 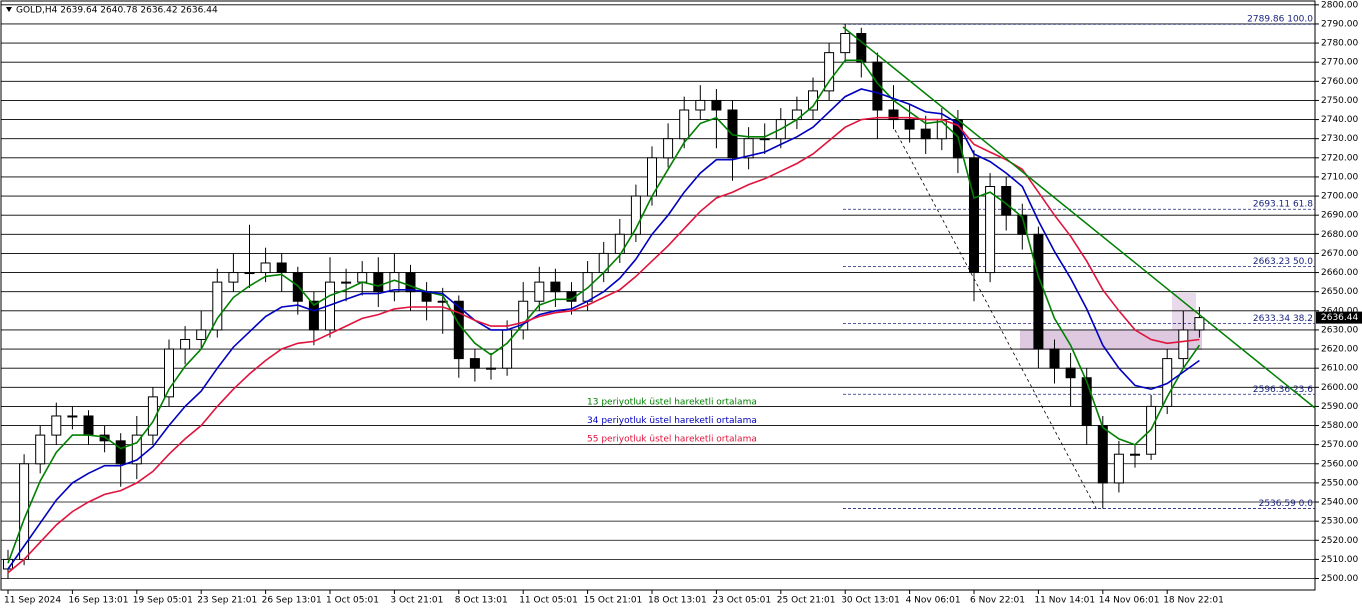 I want to click on y-tick-label: 2690.00, so click(x=1339, y=216).